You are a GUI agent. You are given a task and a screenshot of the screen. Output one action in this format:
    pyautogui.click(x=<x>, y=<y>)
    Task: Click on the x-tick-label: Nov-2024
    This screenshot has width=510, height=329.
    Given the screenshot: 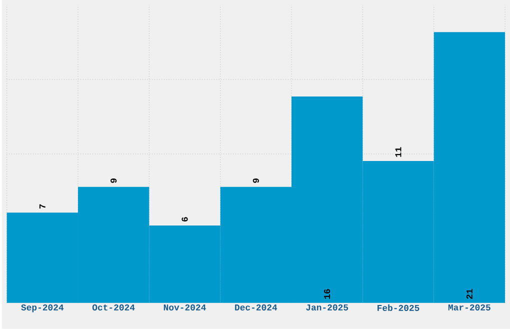 What is the action you would take?
    pyautogui.click(x=185, y=307)
    